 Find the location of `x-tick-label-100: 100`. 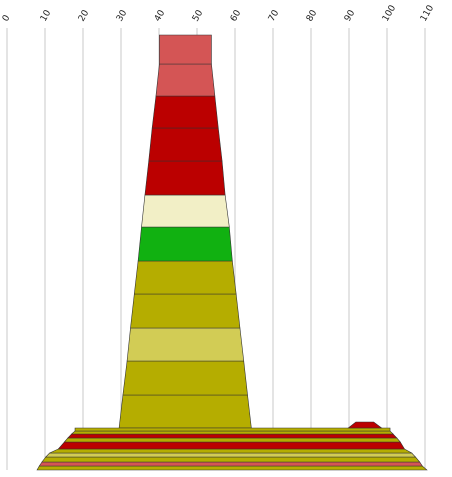

x-tick-label-100: 100 is located at coordinates (389, 13).